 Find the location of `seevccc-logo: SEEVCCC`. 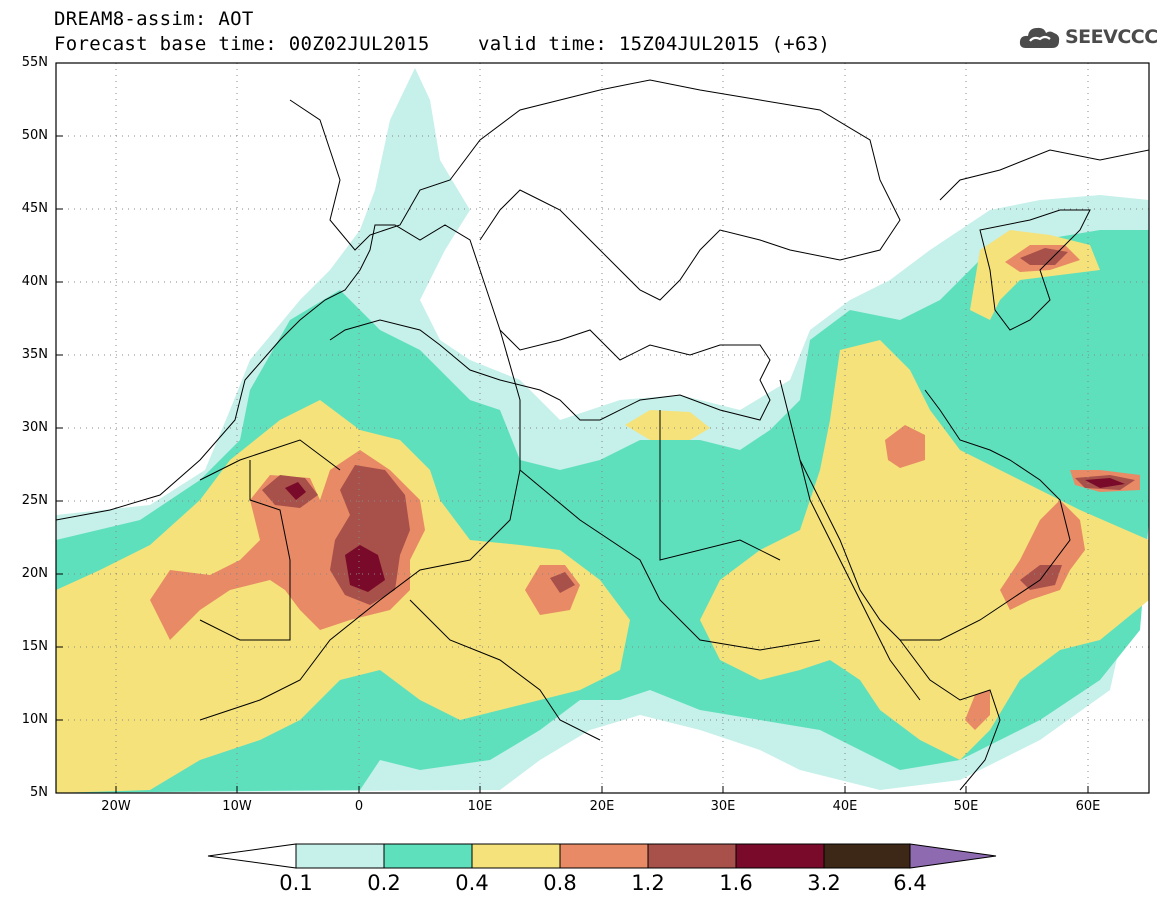

seevccc-logo: SEEVCCC is located at coordinates (1088, 37).